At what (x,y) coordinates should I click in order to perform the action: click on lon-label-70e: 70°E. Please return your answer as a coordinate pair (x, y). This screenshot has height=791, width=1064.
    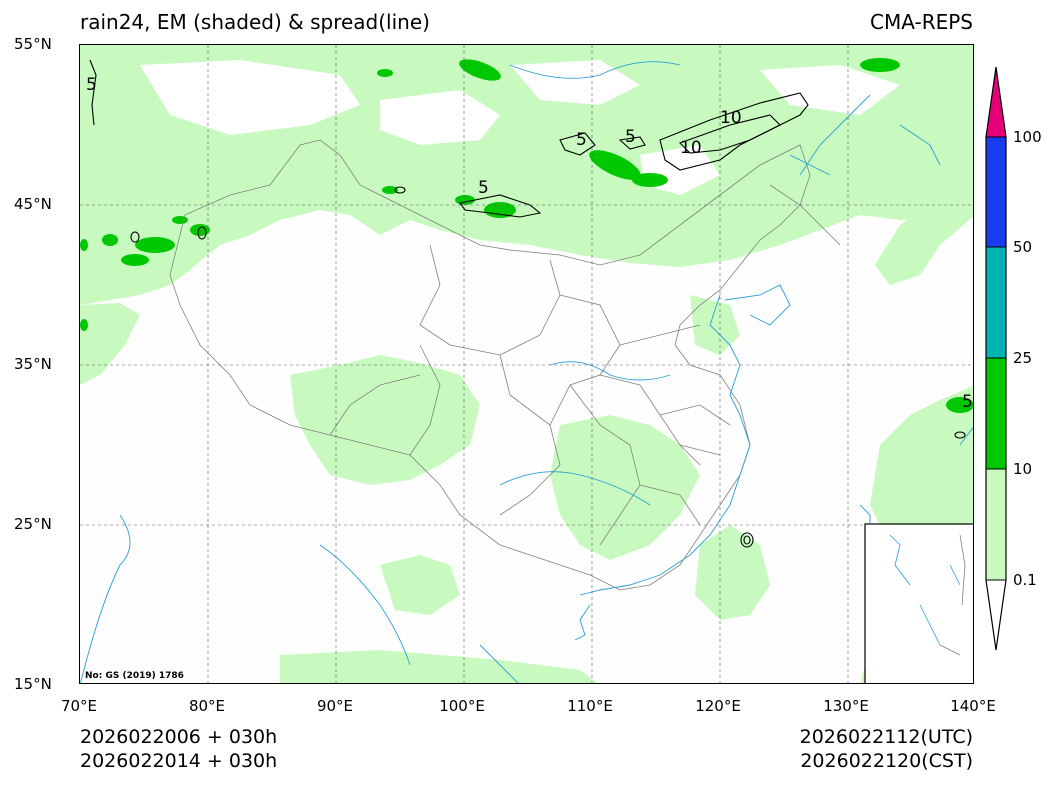
    Looking at the image, I should click on (79, 706).